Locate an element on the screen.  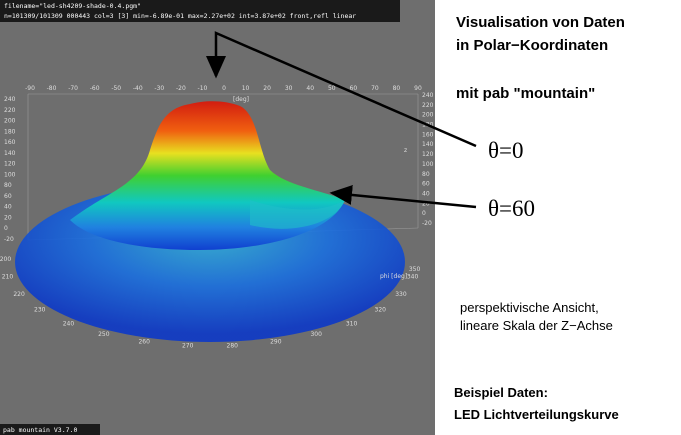
phi-tick-label: 260 is located at coordinates (144, 342).